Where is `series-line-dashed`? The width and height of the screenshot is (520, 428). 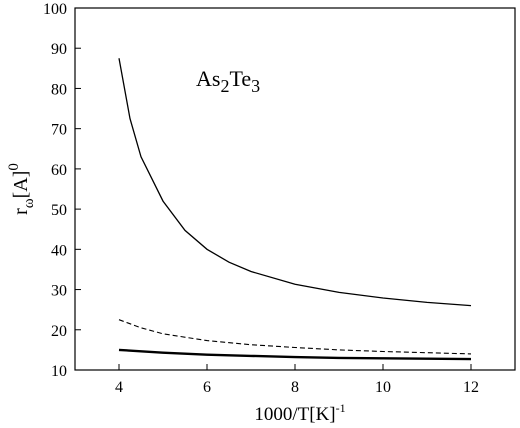 series-line-dashed is located at coordinates (295, 337).